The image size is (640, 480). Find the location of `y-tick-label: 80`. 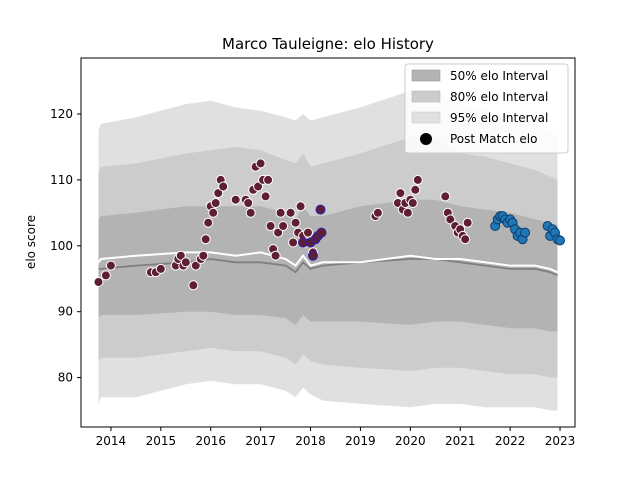

y-tick-label: 80 is located at coordinates (65, 378).